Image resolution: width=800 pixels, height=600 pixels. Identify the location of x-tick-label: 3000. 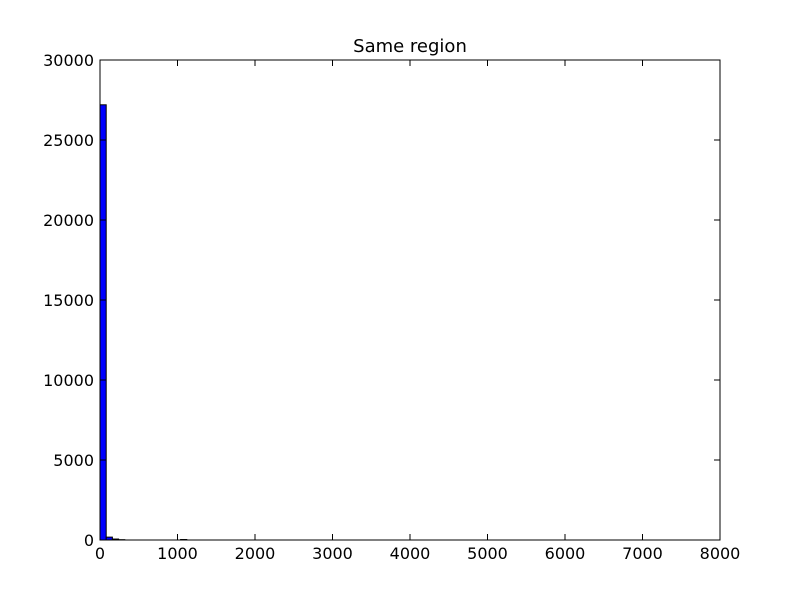
(332, 553).